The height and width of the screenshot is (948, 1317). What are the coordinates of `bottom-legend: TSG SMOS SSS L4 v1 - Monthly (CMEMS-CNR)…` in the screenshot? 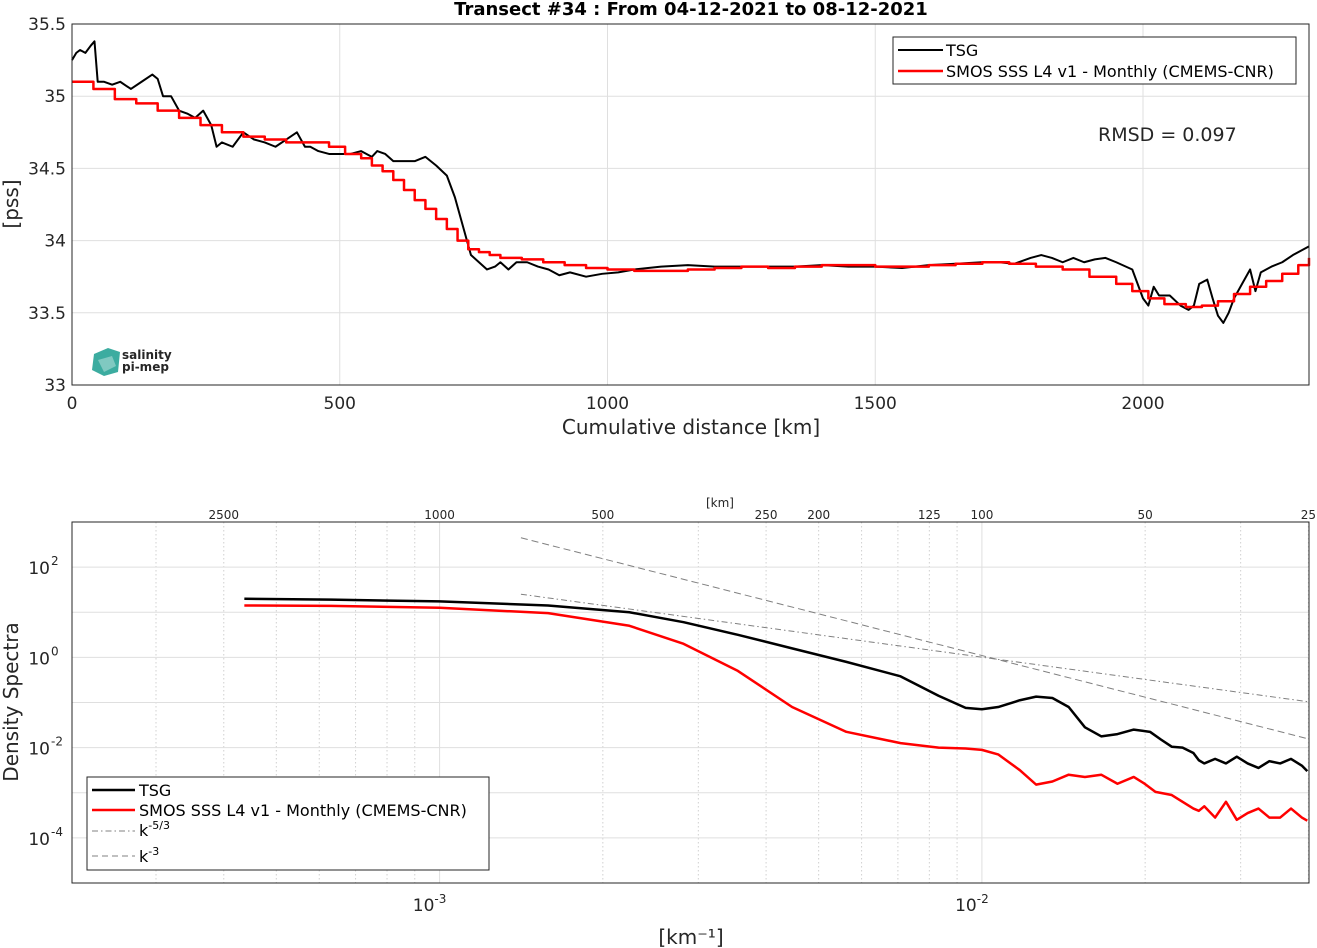 It's located at (288, 823).